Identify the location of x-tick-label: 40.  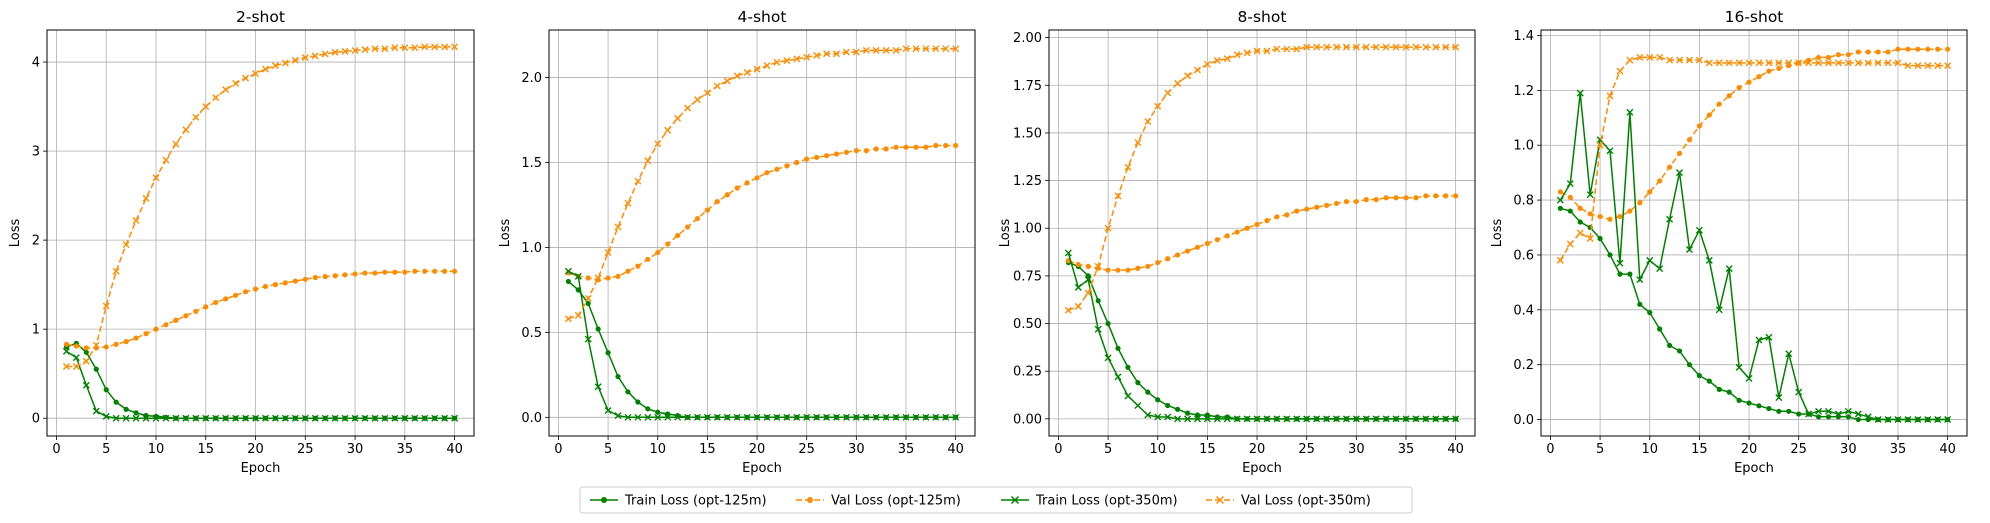
(1455, 449).